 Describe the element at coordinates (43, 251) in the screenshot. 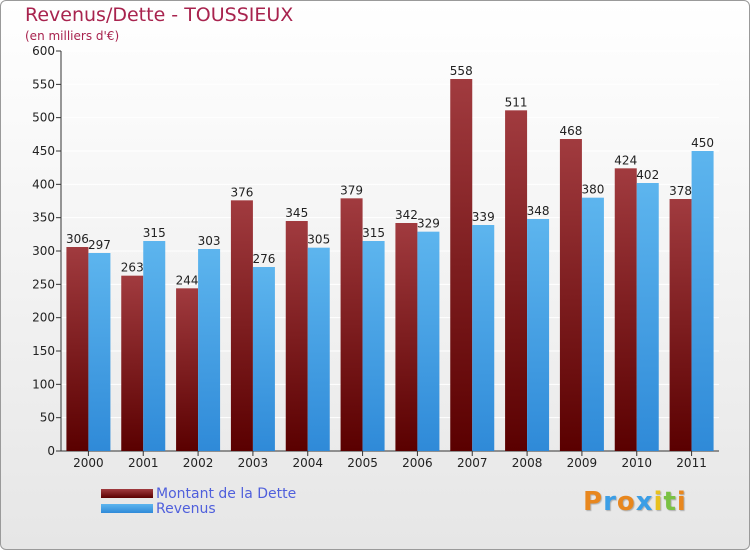

I see `y-tick-label: 300` at that location.